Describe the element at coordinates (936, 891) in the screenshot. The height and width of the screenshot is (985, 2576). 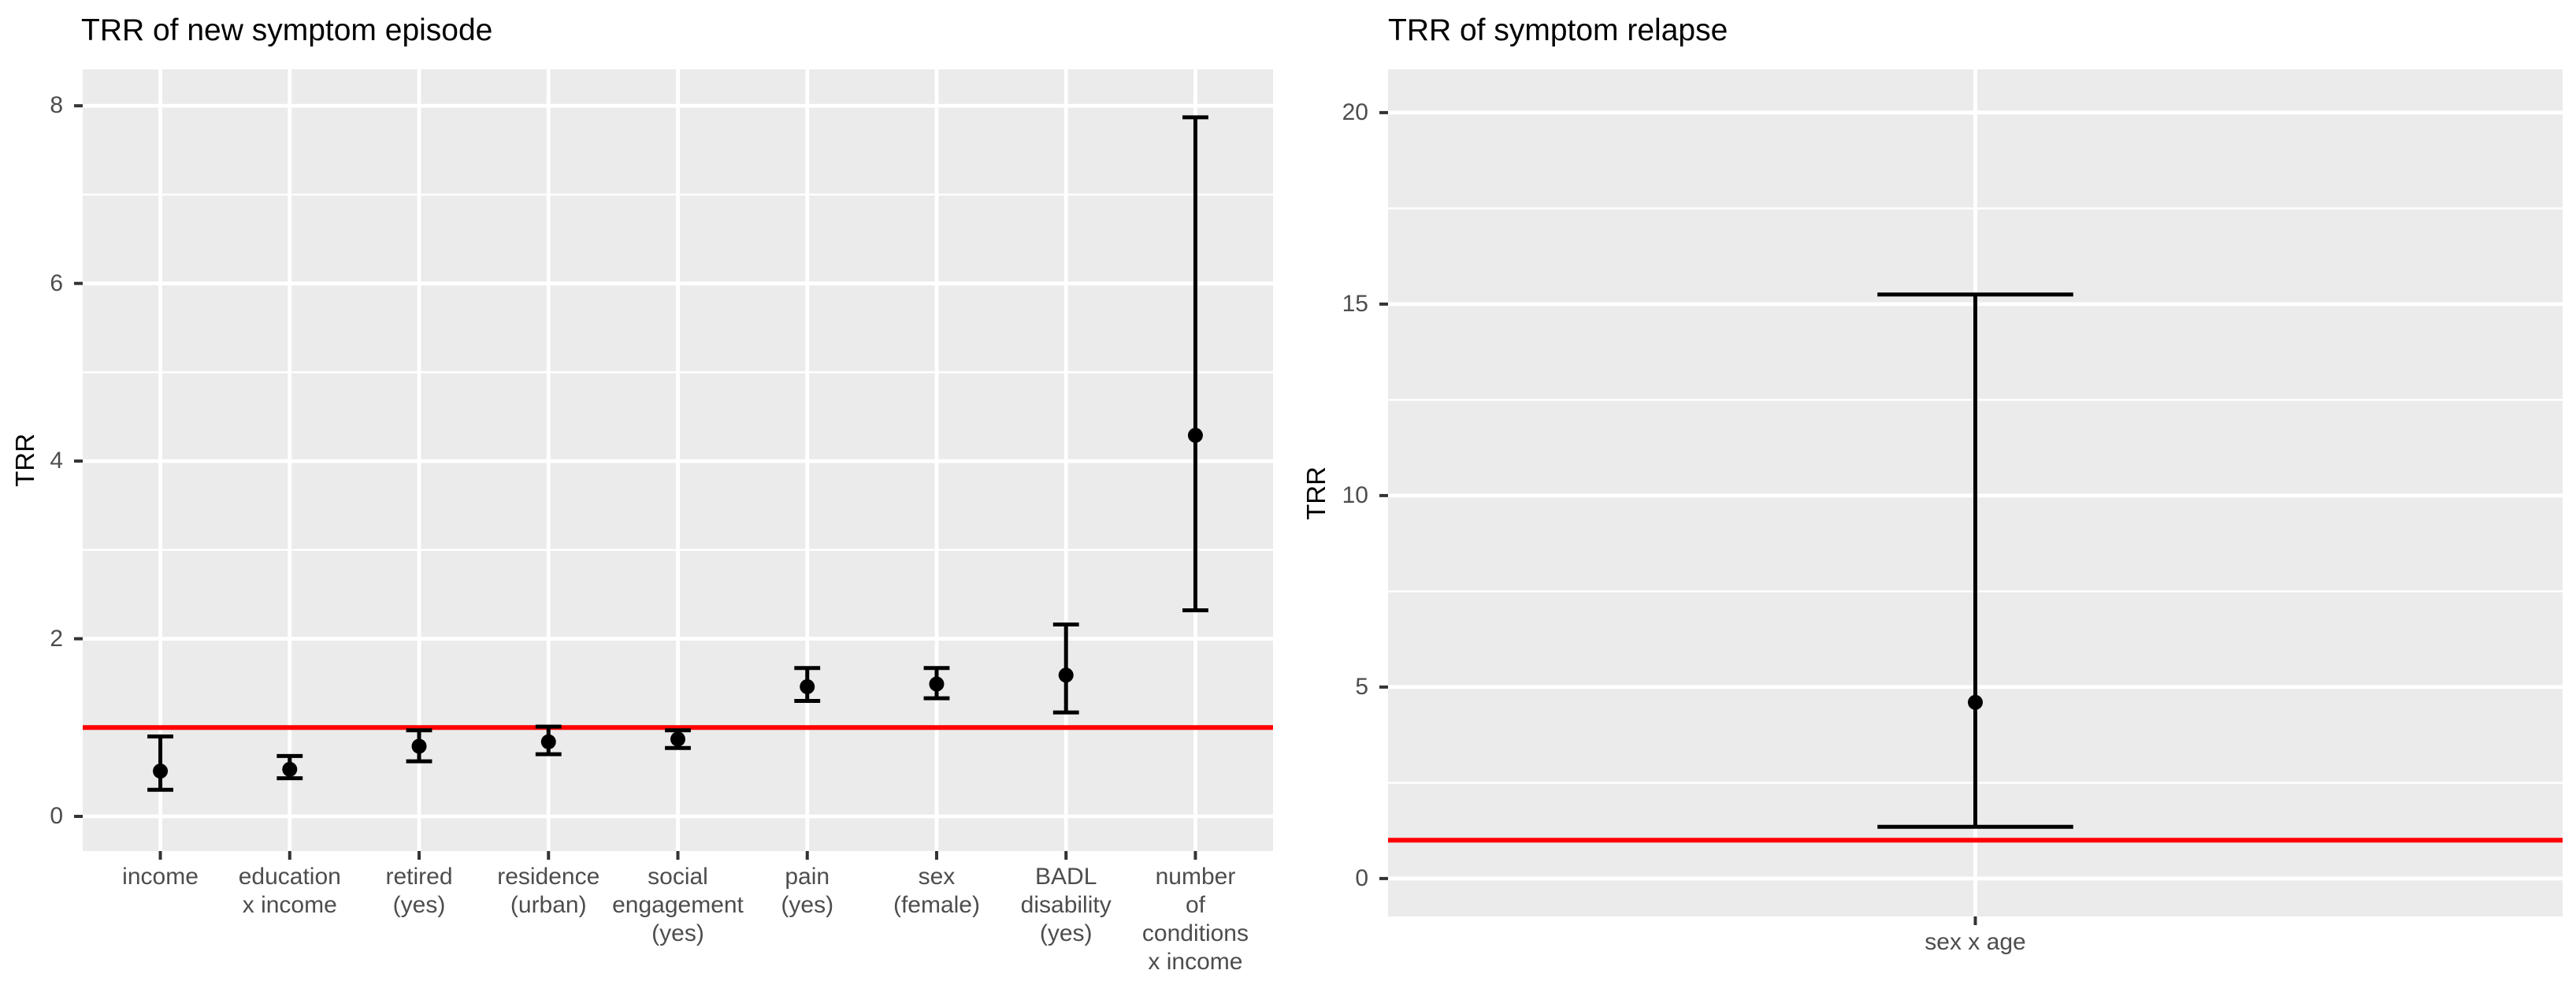
I see `x-tick-label: sex (female)` at that location.